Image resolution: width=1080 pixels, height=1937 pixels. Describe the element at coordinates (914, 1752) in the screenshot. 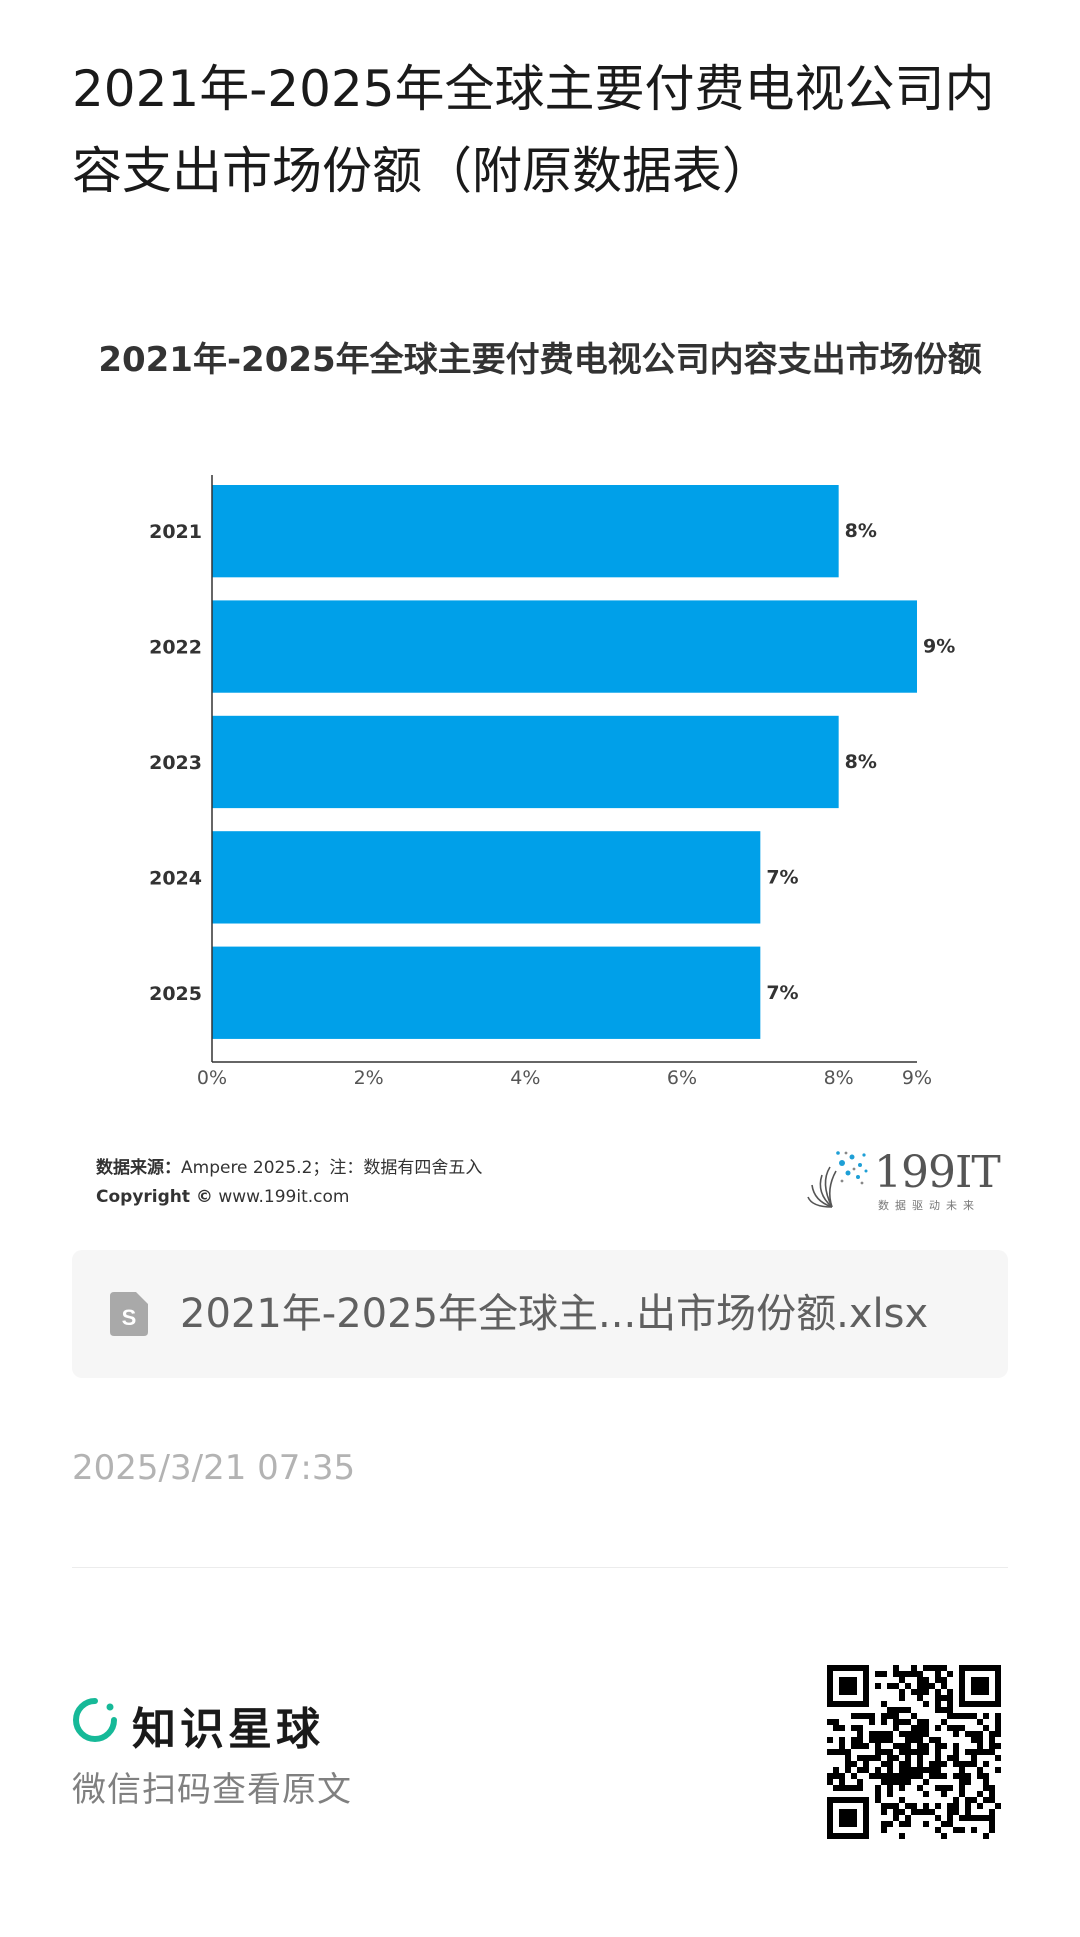

I see `qr-code` at that location.